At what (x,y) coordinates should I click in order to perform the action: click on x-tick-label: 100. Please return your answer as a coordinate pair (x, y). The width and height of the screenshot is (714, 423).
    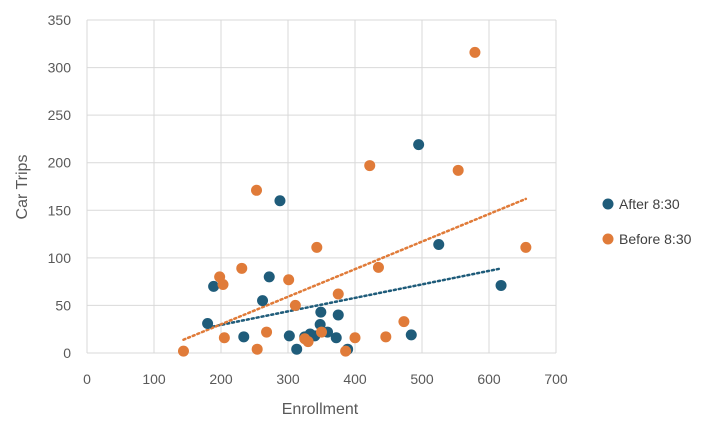
    Looking at the image, I should click on (154, 379).